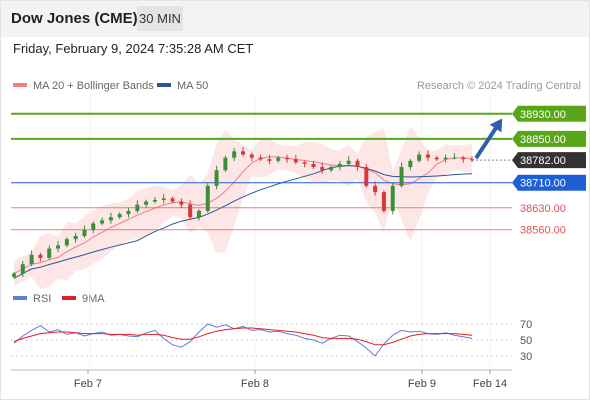 The image size is (590, 400). Describe the element at coordinates (164, 85) in the screenshot. I see `legend-ma50-swatch` at that location.